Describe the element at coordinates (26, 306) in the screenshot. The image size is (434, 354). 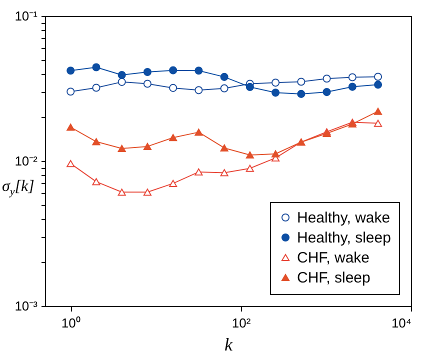
I see `y-tick-label: 10⁻³` at that location.